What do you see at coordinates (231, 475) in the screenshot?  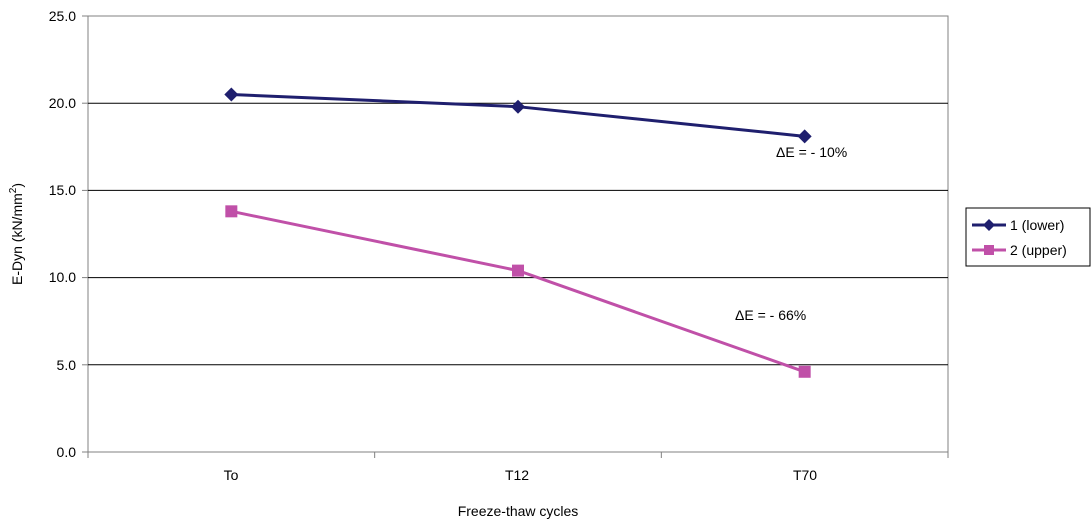 I see `x-tick-label: To` at bounding box center [231, 475].